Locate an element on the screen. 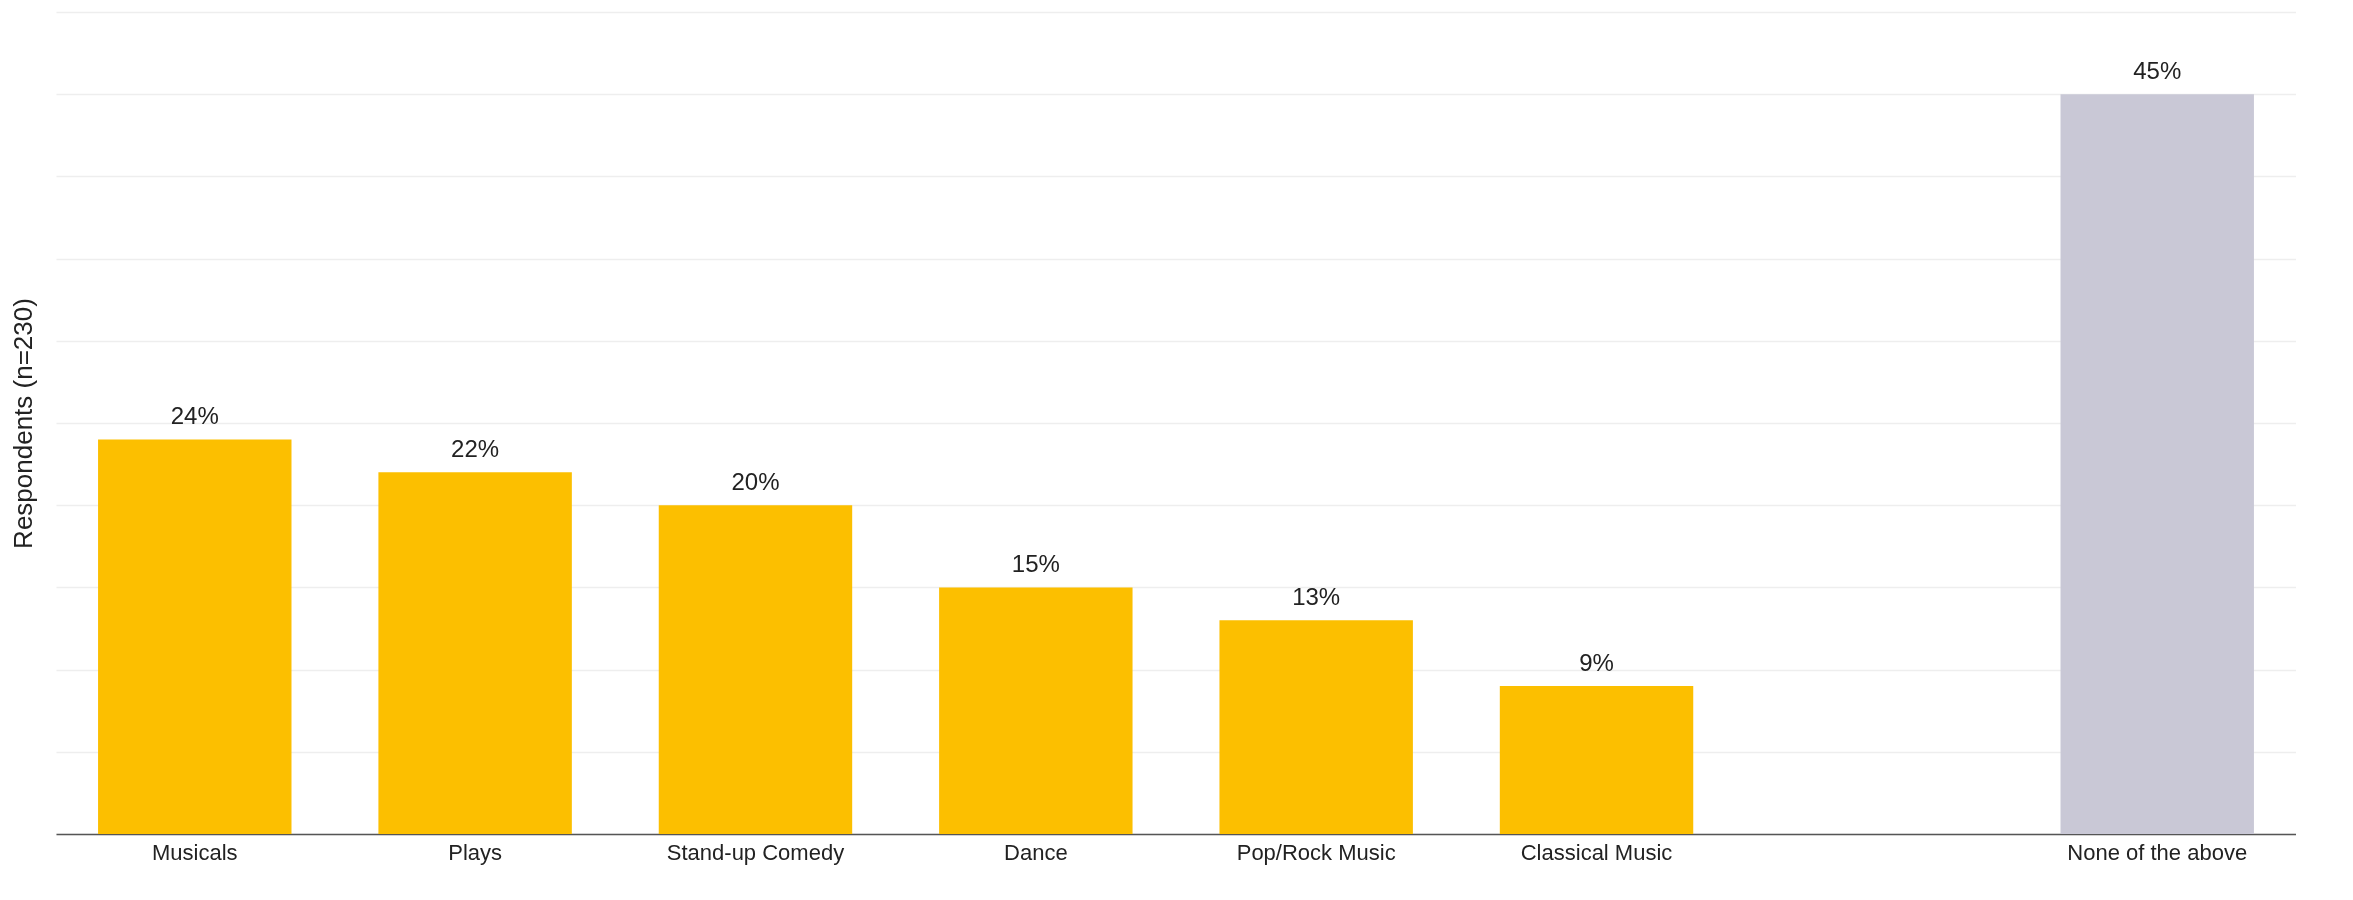 This screenshot has width=2353, height=900. x-tick-label: Plays is located at coordinates (475, 852).